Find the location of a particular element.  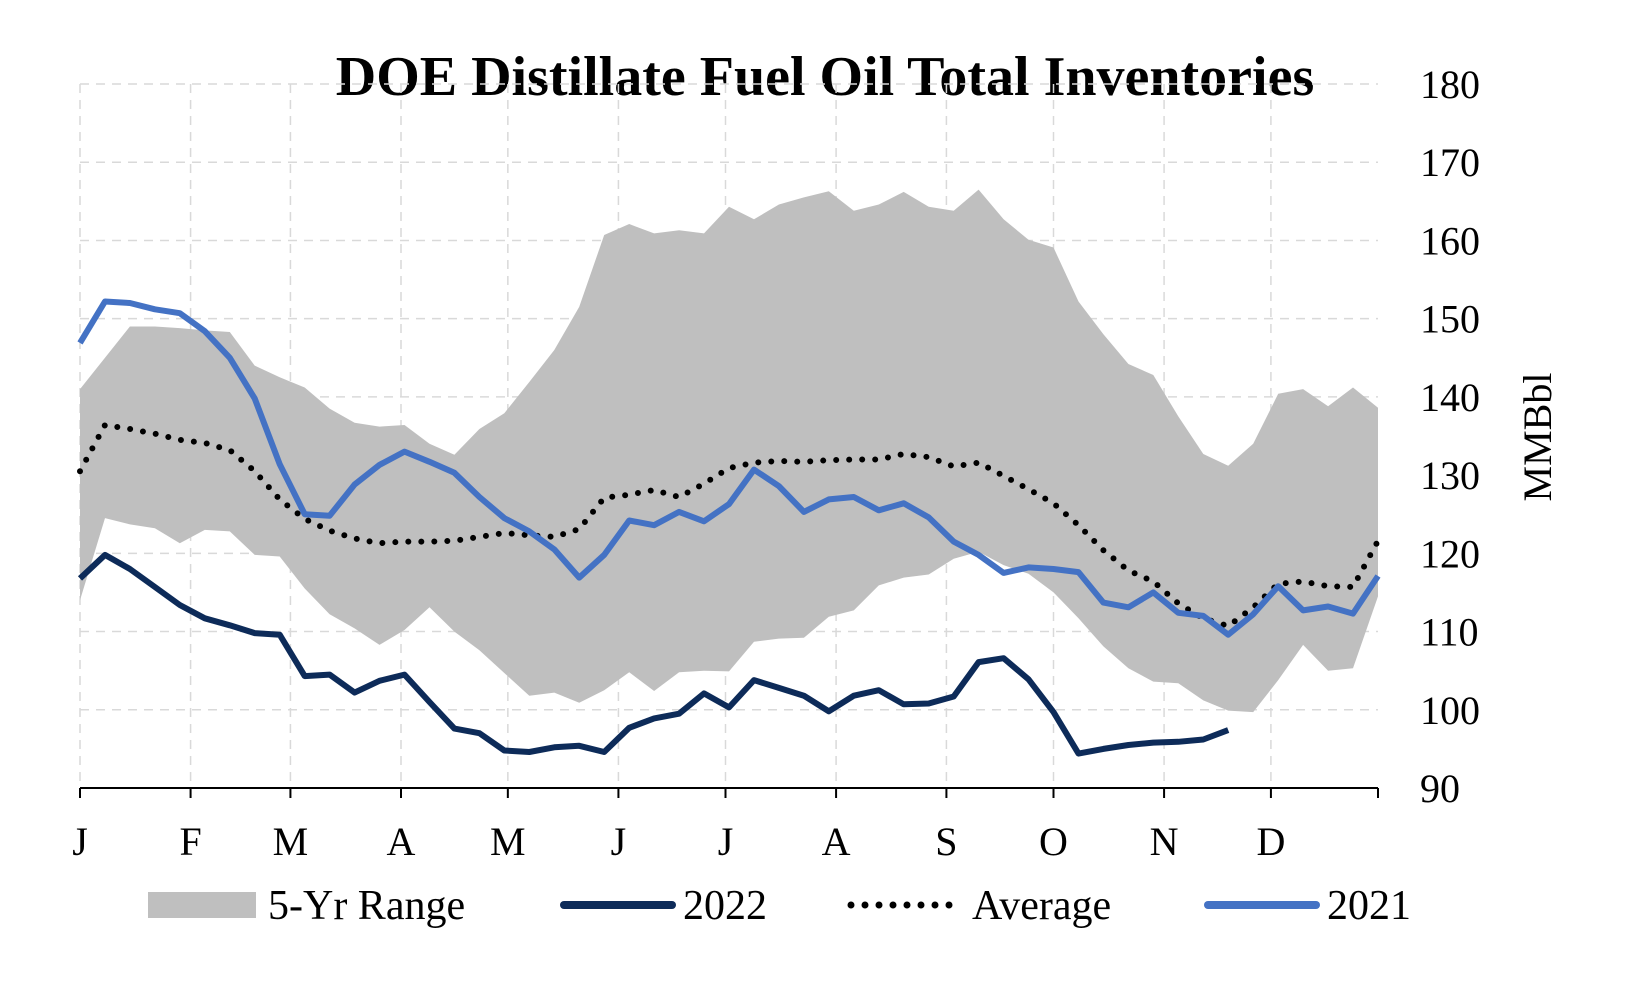

y-tick-label: 140 is located at coordinates (1450, 397).